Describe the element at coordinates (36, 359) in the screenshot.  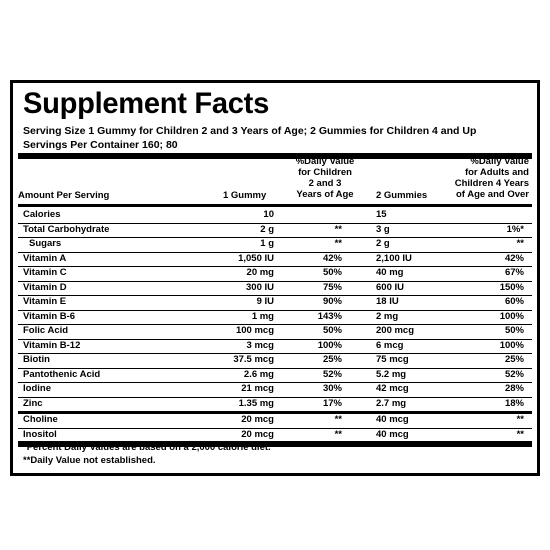
I see `nutrient-name: Biotin` at that location.